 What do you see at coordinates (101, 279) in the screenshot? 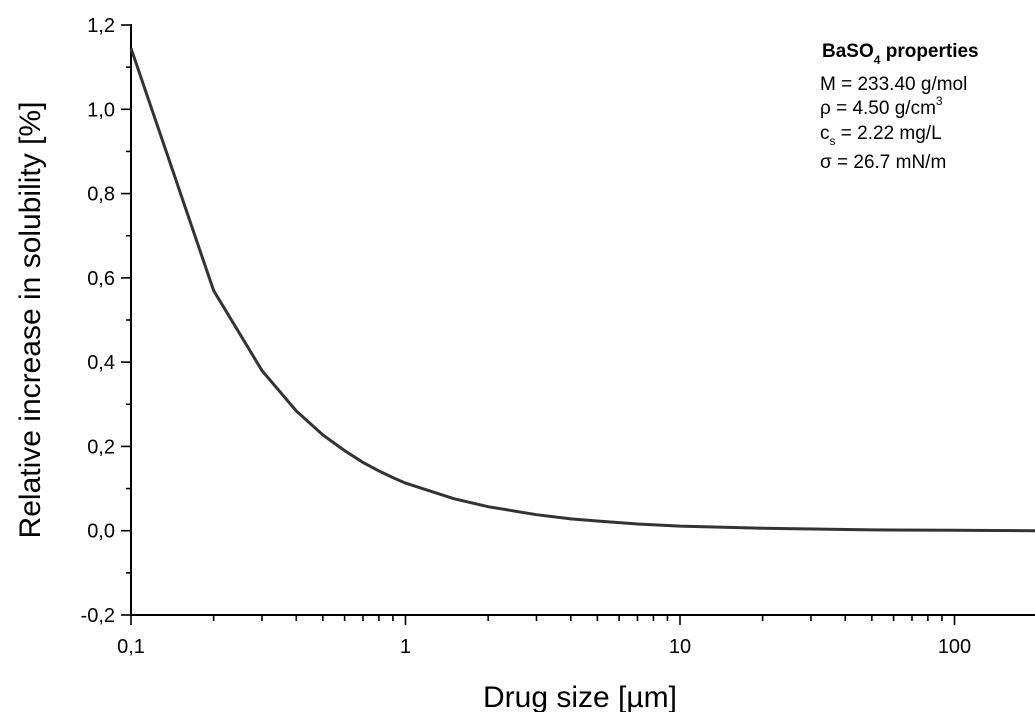
I see `y-tick-label: 0,6` at bounding box center [101, 279].